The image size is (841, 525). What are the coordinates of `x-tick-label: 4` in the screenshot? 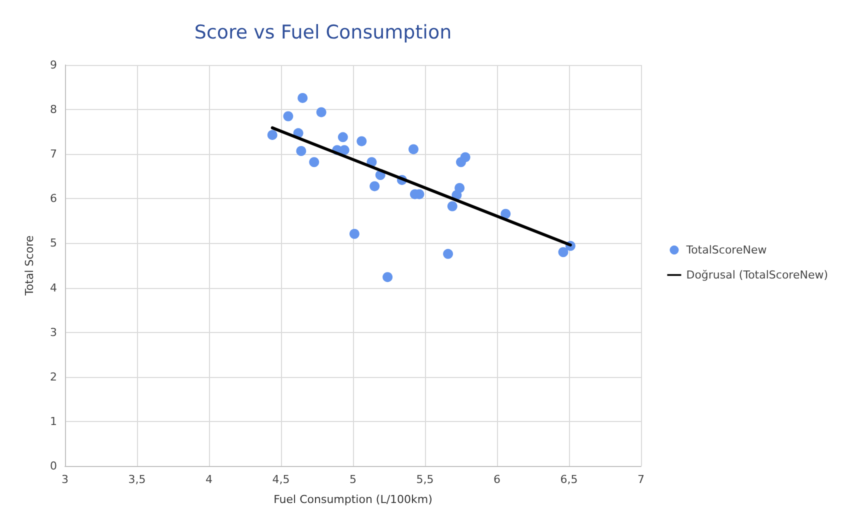 It's located at (209, 479).